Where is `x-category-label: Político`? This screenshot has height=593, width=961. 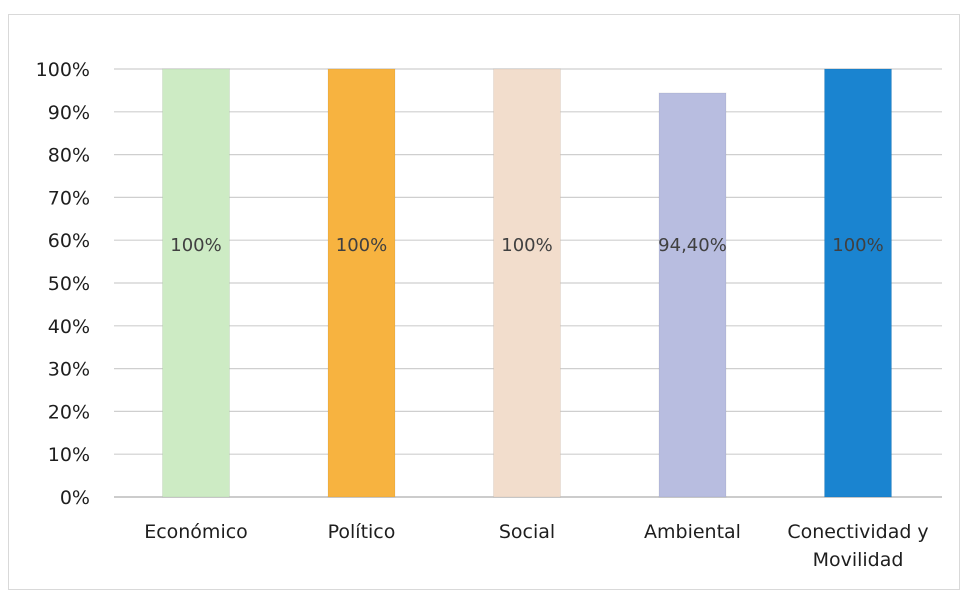 x-category-label: Político is located at coordinates (362, 532).